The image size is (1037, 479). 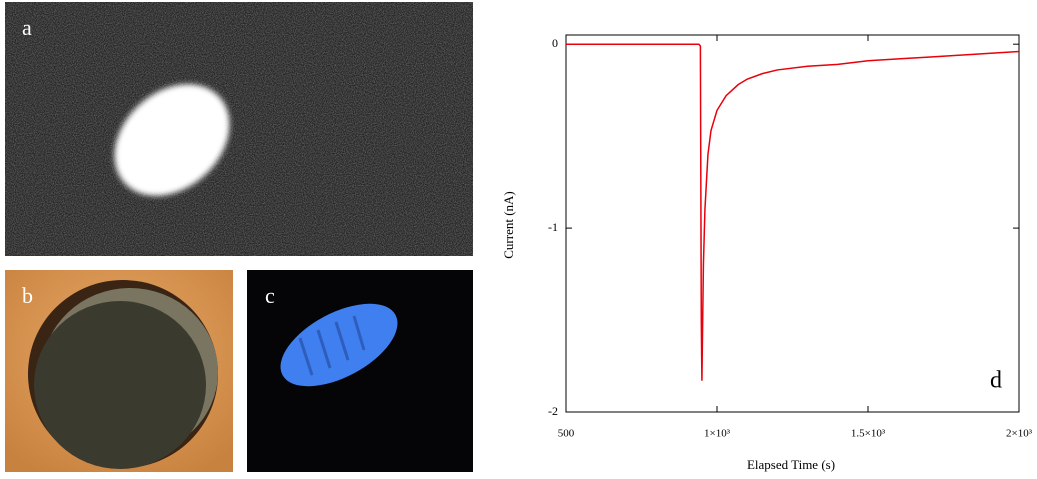 I want to click on x-tick-label: 2×10³, so click(x=1019, y=434).